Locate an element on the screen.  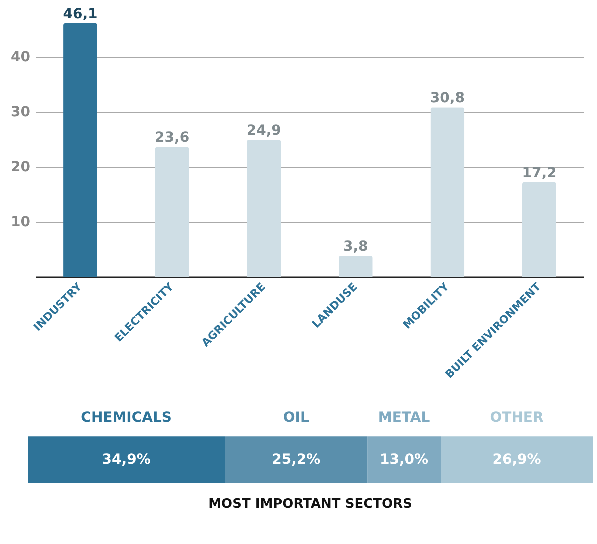
series-label: OIL is located at coordinates (296, 418).